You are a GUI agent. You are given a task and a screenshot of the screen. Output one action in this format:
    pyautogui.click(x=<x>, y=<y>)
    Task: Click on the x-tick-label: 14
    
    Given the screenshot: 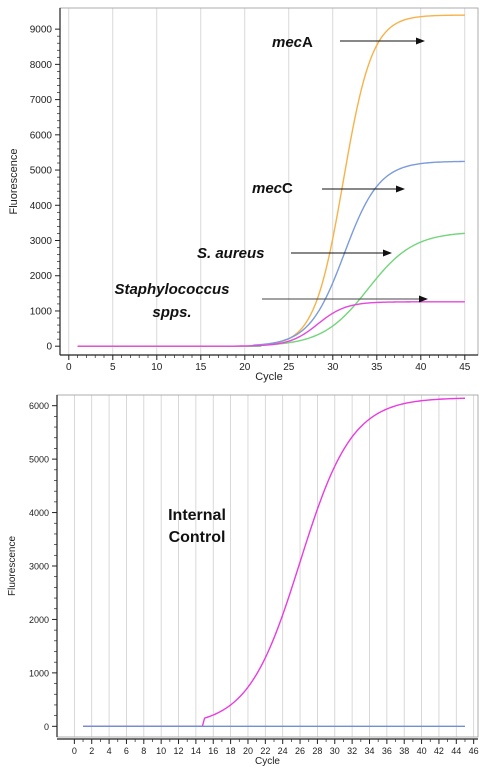 What is the action you would take?
    pyautogui.click(x=196, y=751)
    